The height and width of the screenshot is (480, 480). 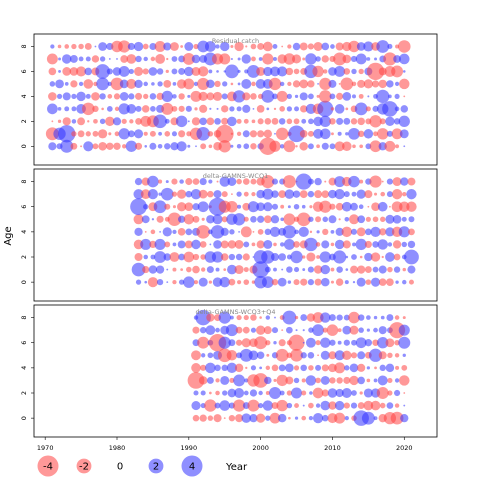 What do you see at coordinates (120, 466) in the screenshot?
I see `size-legend: -4 -2 0 2 4` at bounding box center [120, 466].